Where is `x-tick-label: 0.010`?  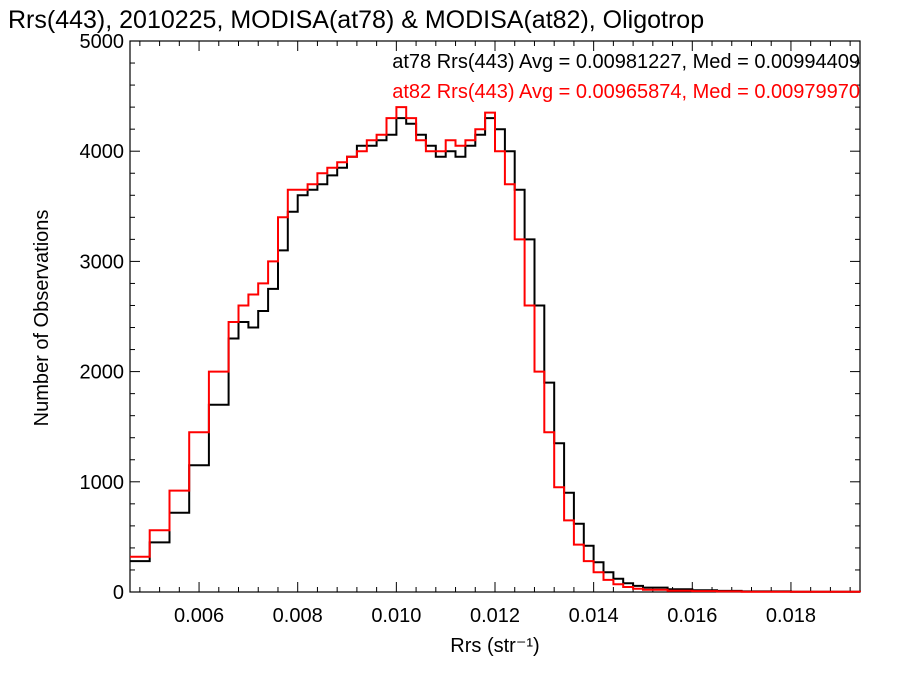 x-tick-label: 0.010 is located at coordinates (396, 616).